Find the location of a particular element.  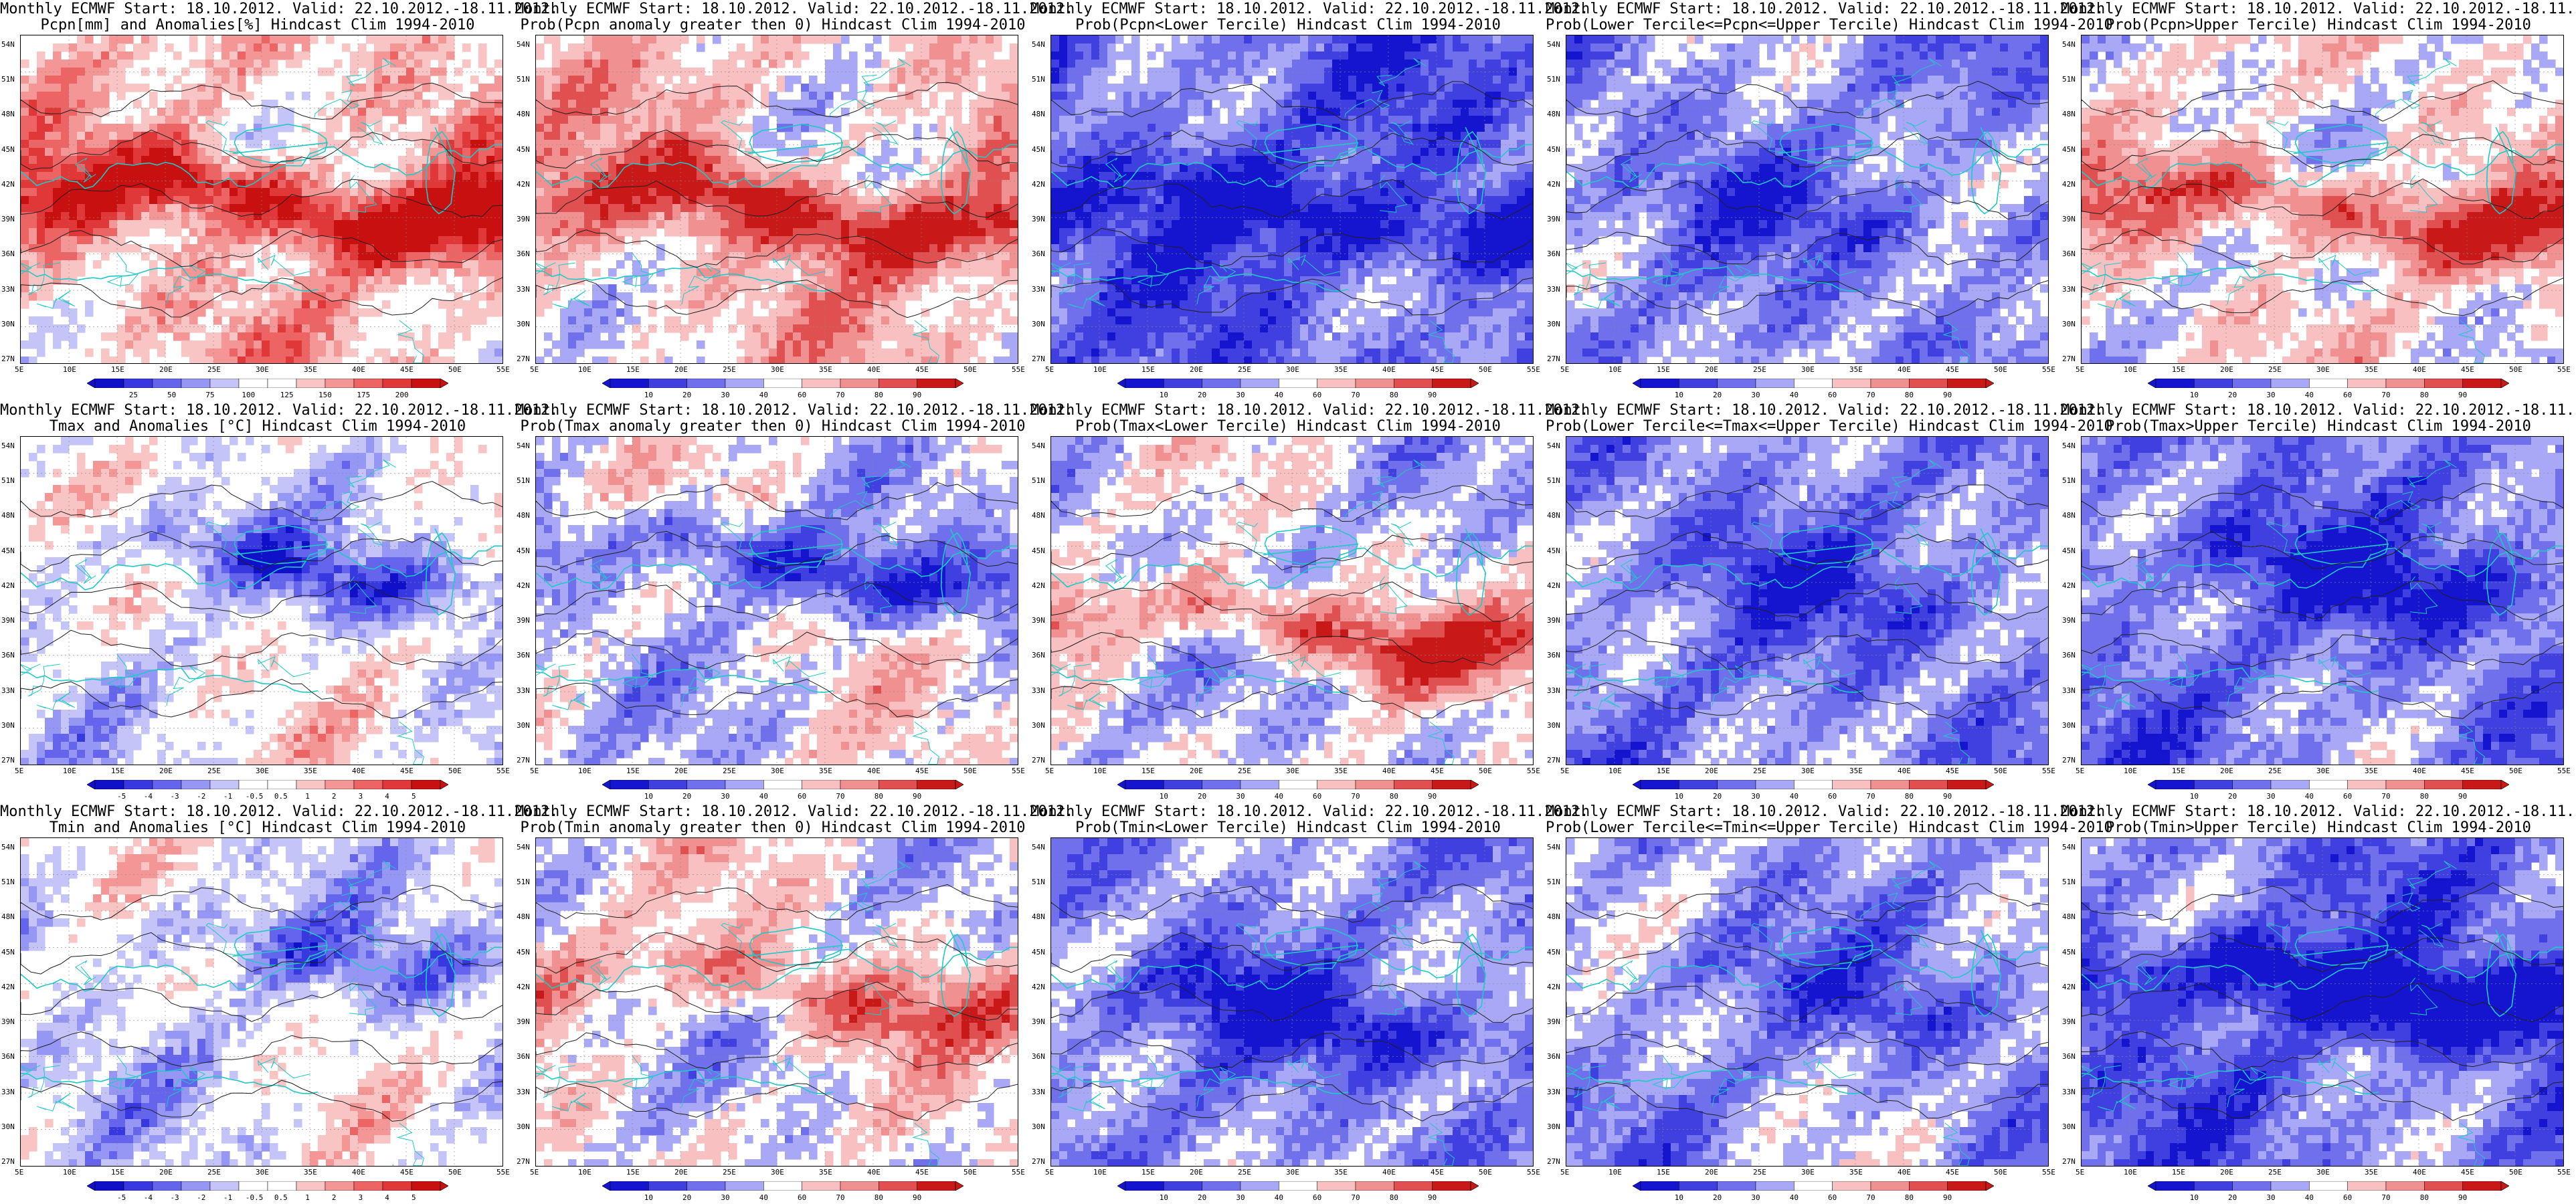

colorbar-tick-label: 70 is located at coordinates (2386, 1197).